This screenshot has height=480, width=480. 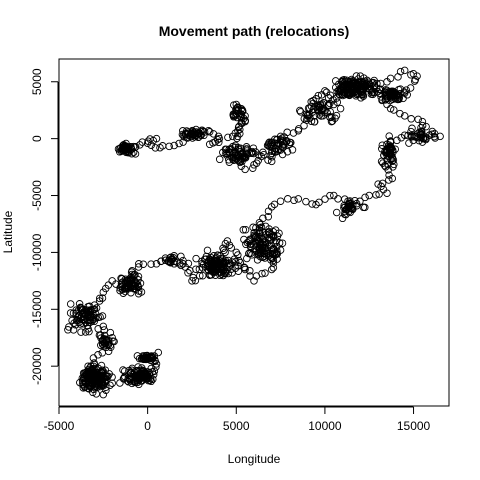 What do you see at coordinates (59, 426) in the screenshot?
I see `x-tick-label: -5000` at bounding box center [59, 426].